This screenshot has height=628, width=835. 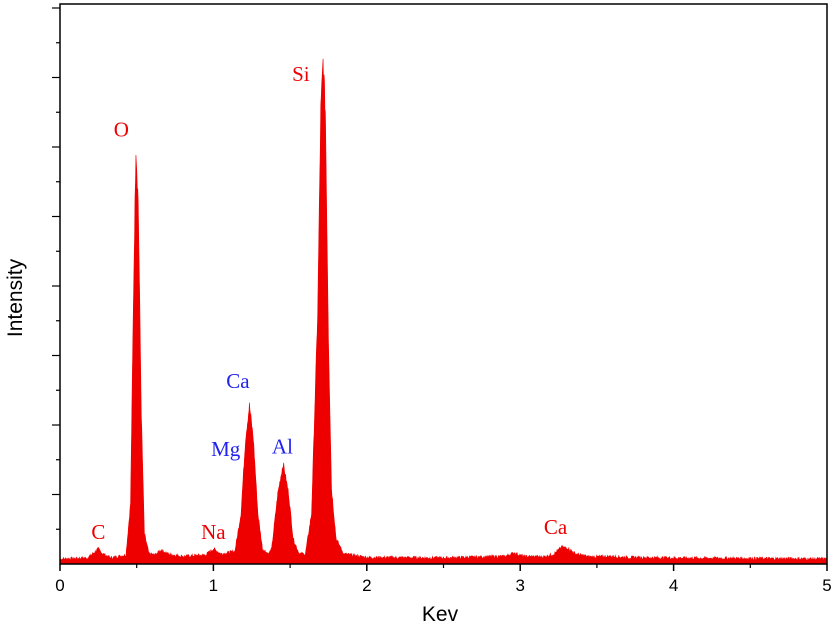 What do you see at coordinates (238, 381) in the screenshot?
I see `peak-label-ca-3: Ca` at bounding box center [238, 381].